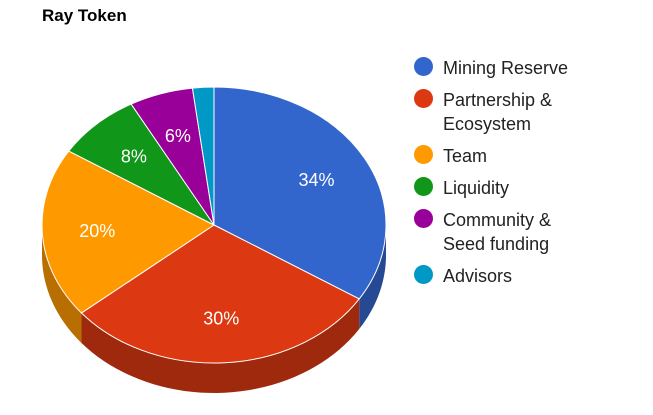 This screenshot has width=653, height=415. I want to click on legend-label: Team, so click(465, 156).